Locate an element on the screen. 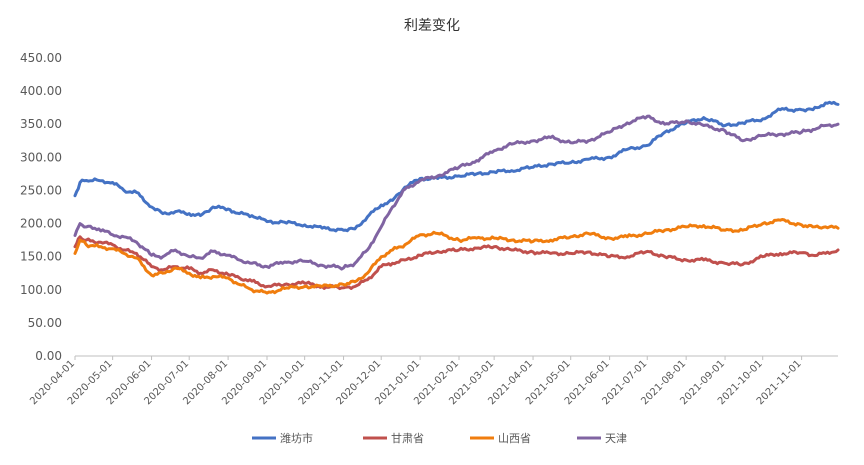  y-tick-label: 450.00 is located at coordinates (41, 58).